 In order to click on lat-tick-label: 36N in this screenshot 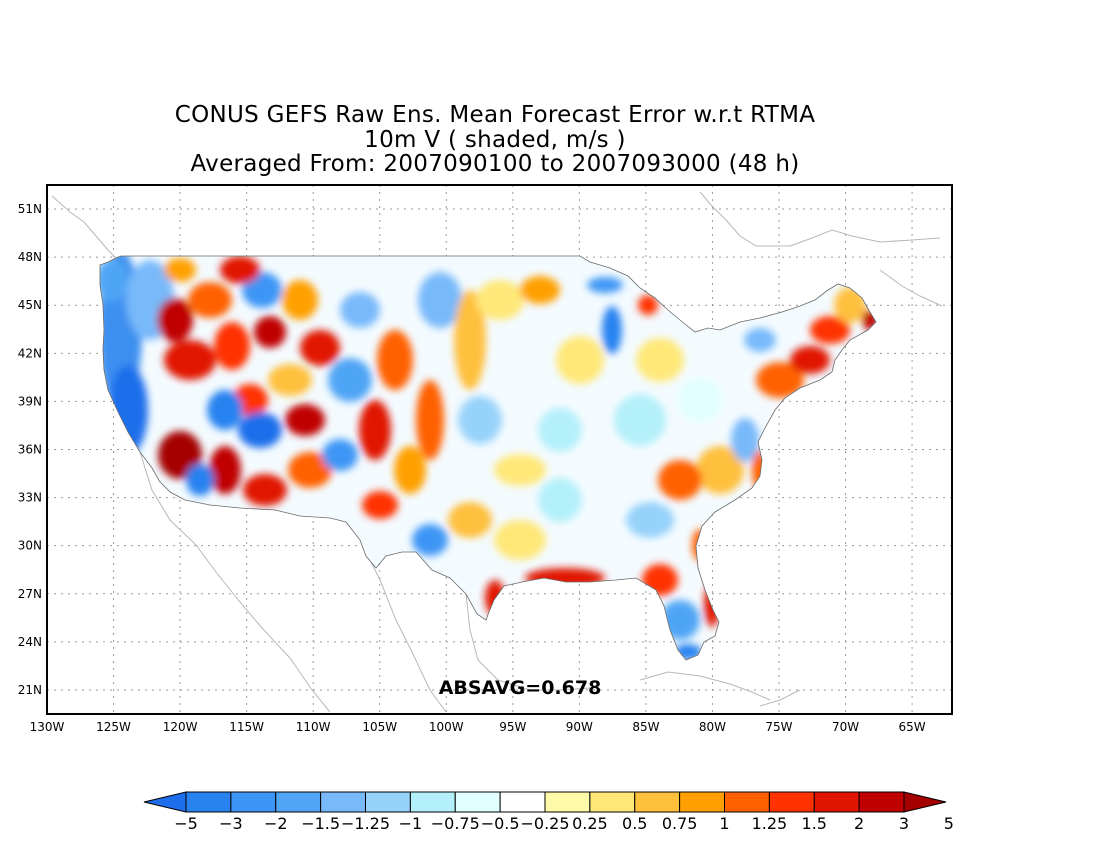, I will do `click(30, 450)`.